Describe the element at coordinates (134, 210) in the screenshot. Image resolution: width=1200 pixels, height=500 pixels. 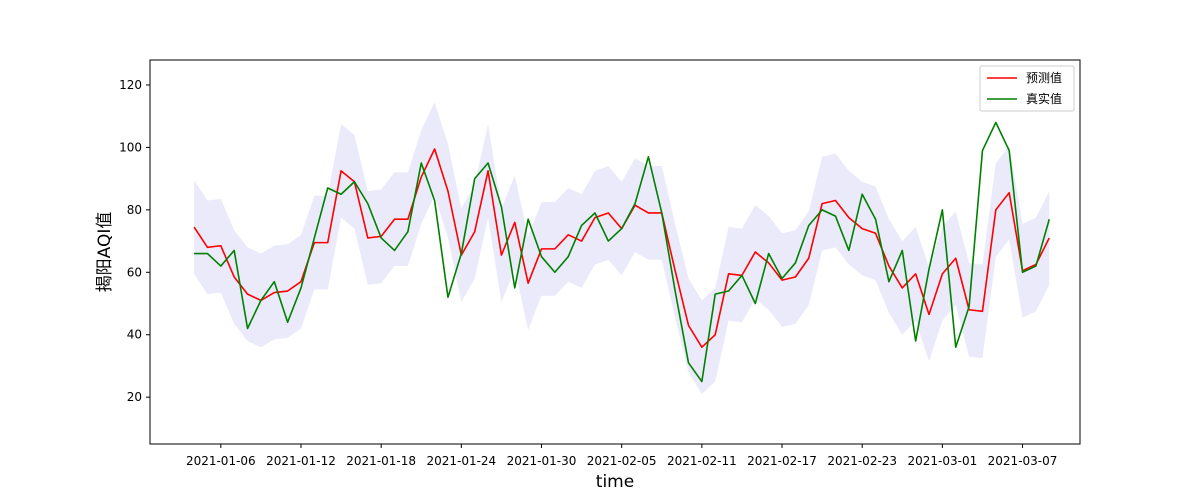
I see `y-tick-label: 80` at that location.